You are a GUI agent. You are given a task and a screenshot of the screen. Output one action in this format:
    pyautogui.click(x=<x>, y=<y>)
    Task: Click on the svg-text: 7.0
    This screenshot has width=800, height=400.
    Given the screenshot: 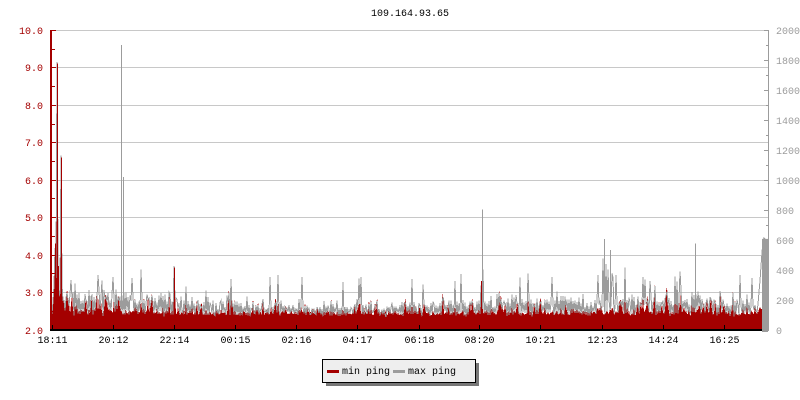 What is the action you would take?
    pyautogui.click(x=34, y=144)
    